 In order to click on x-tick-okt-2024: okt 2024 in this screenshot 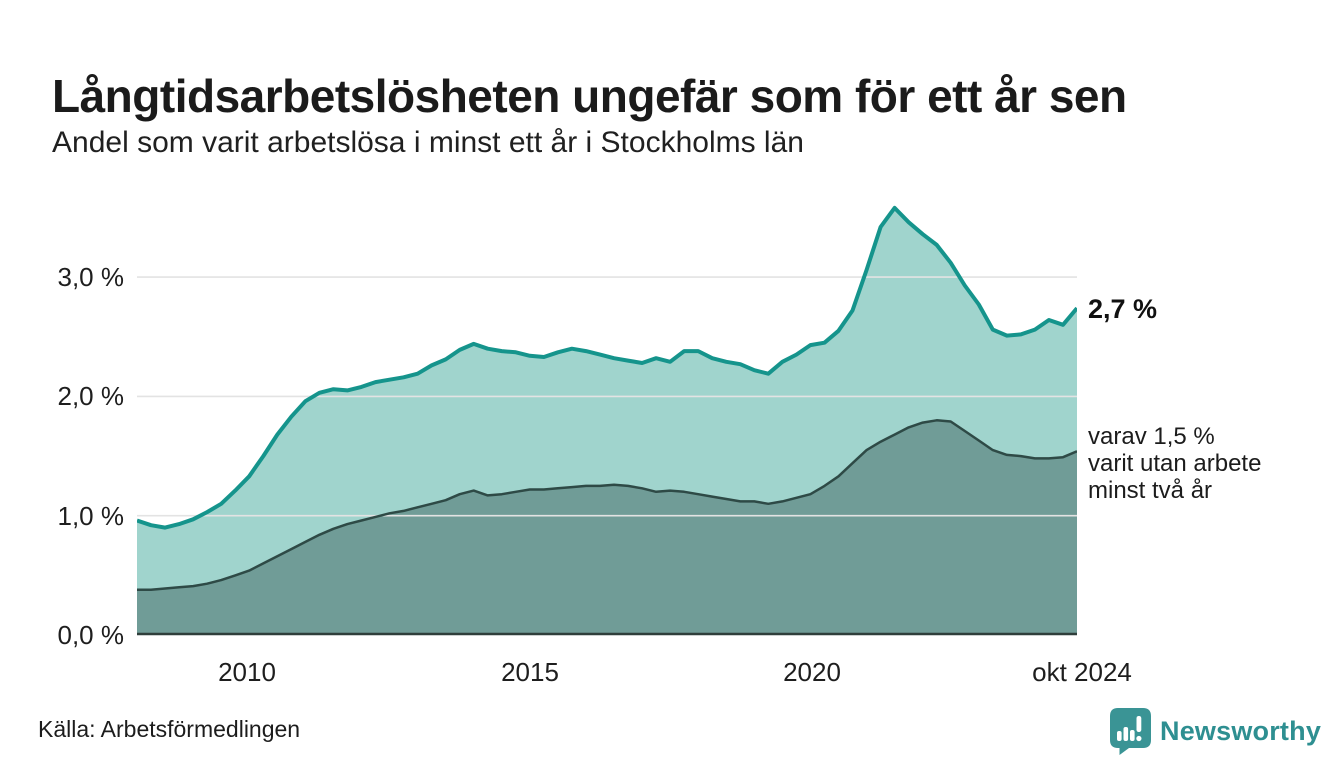, I will do `click(1082, 672)`.